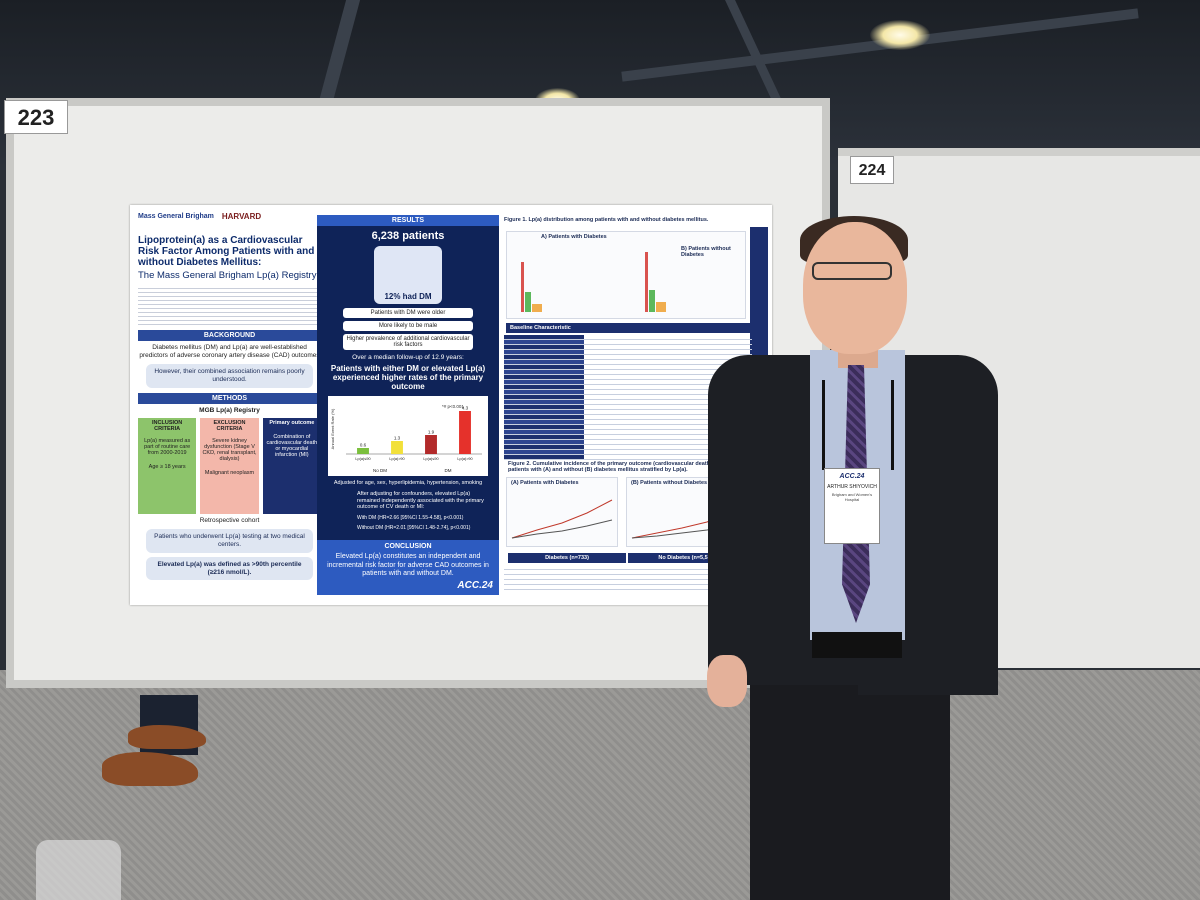  What do you see at coordinates (858, 425) in the screenshot?
I see `lanyard` at bounding box center [858, 425].